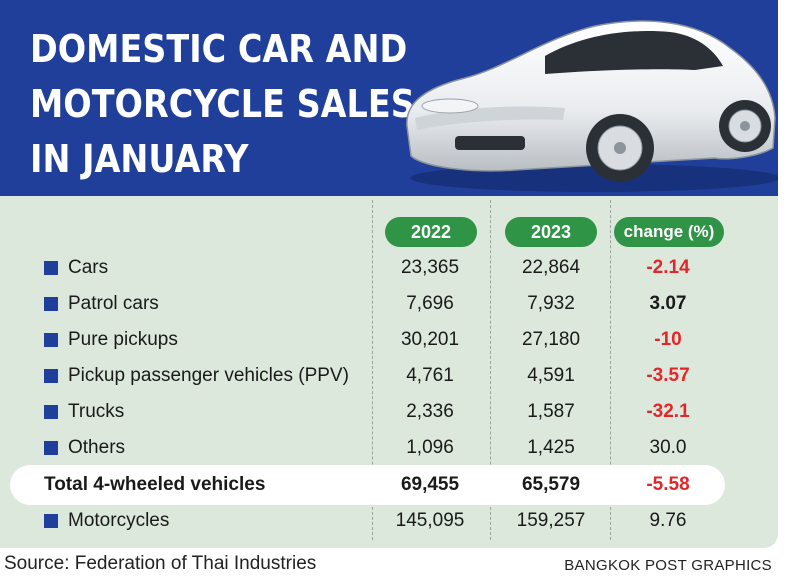 Image resolution: width=790 pixels, height=582 pixels. I want to click on title-line-2: MOTORCYCLE SALES, so click(222, 104).